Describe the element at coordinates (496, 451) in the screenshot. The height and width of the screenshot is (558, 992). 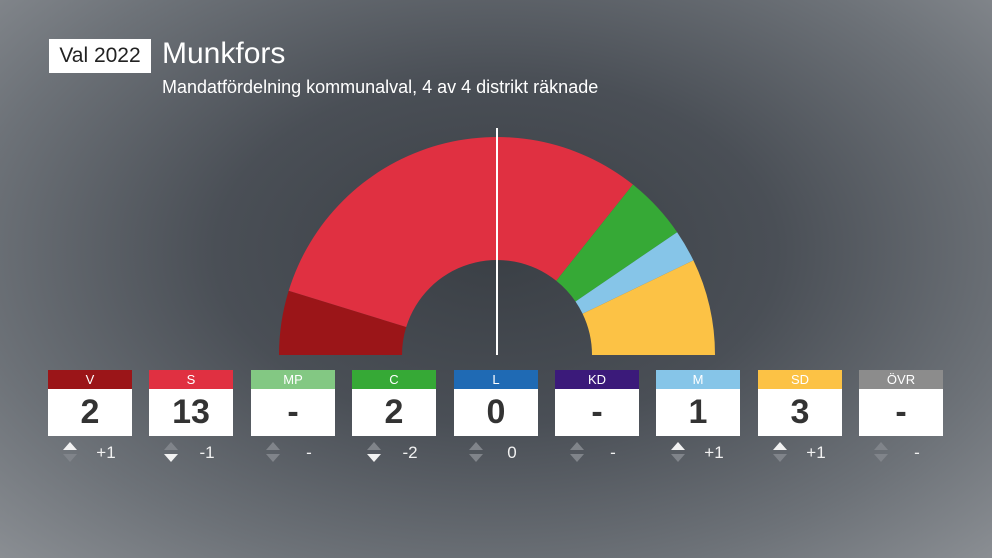
I see `party-change: 0` at that location.